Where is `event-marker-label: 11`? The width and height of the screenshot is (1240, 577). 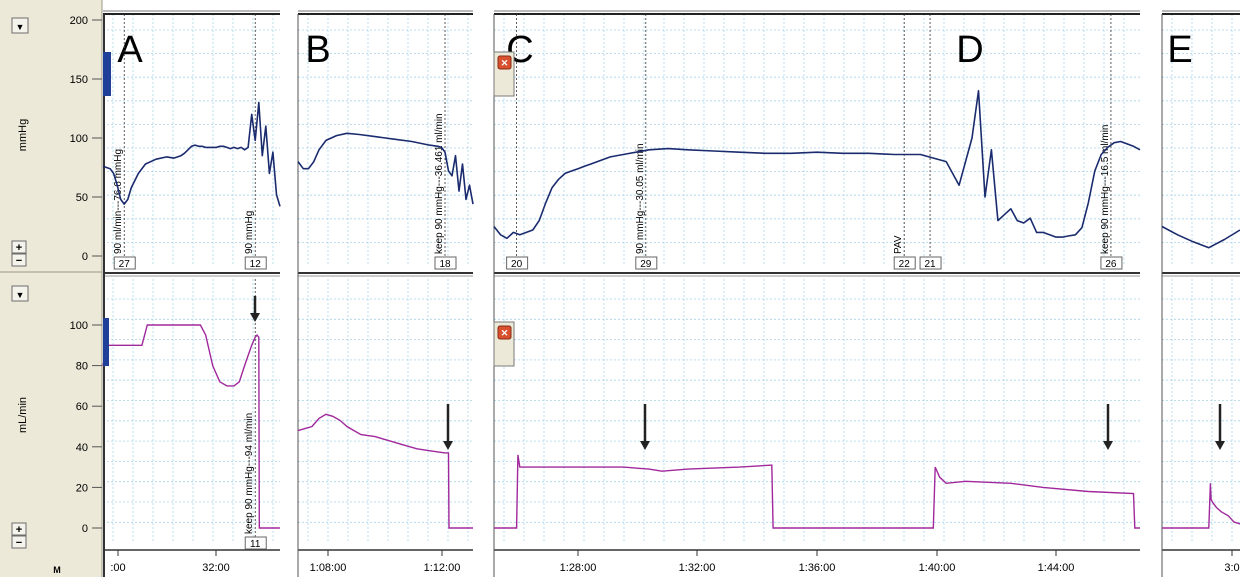
event-marker-label: 11 is located at coordinates (255, 544).